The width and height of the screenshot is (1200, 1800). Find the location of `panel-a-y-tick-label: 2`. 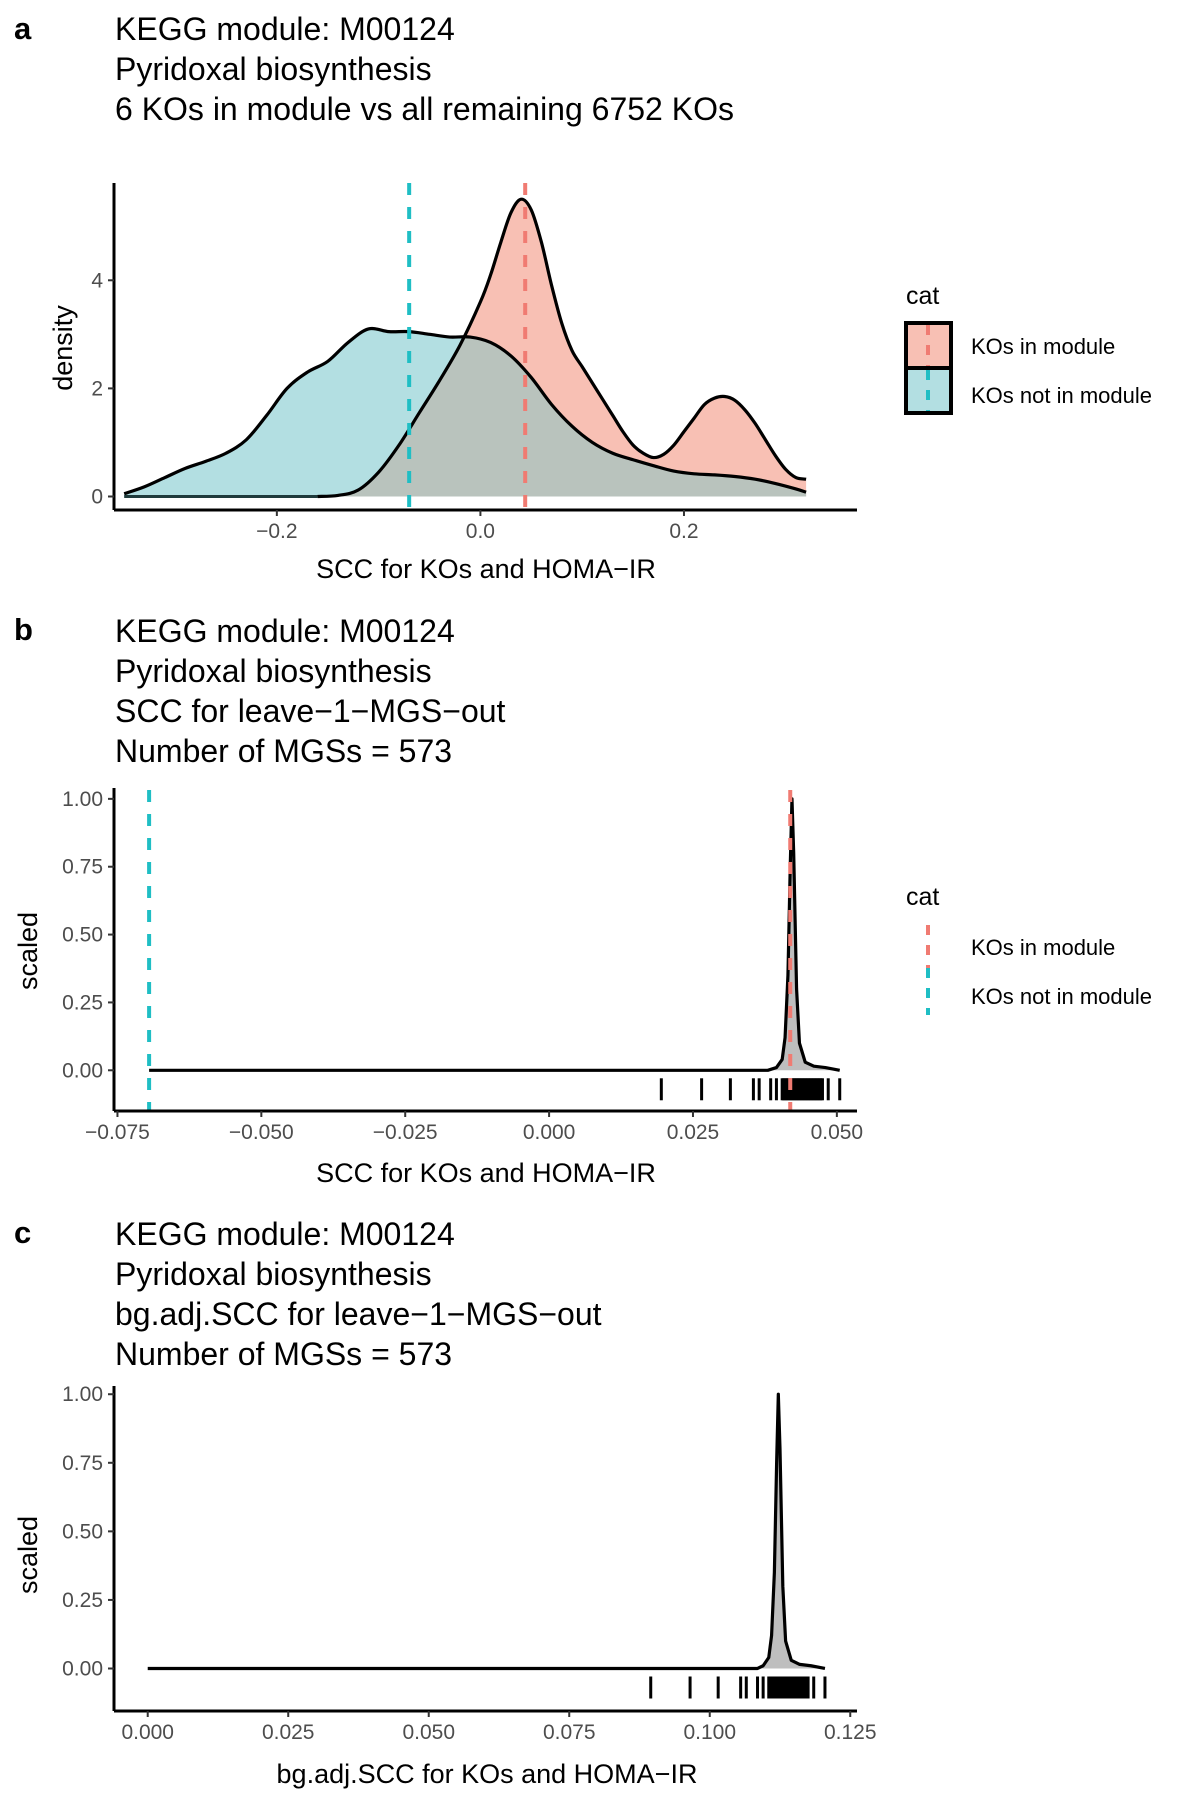

panel-a-y-tick-label: 2 is located at coordinates (97, 388).